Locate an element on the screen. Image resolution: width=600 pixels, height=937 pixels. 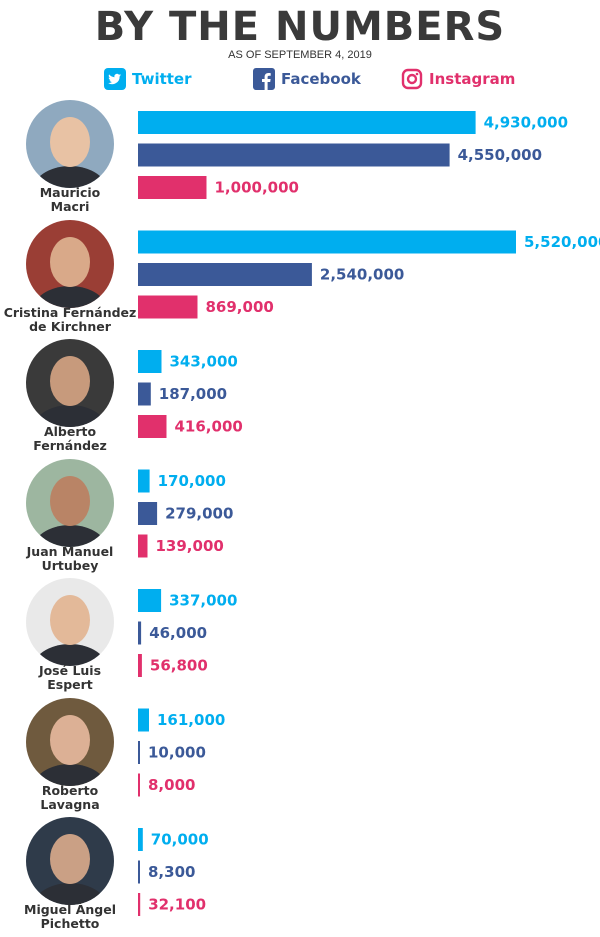
legend-item-facebook: Facebook is located at coordinates (307, 79).